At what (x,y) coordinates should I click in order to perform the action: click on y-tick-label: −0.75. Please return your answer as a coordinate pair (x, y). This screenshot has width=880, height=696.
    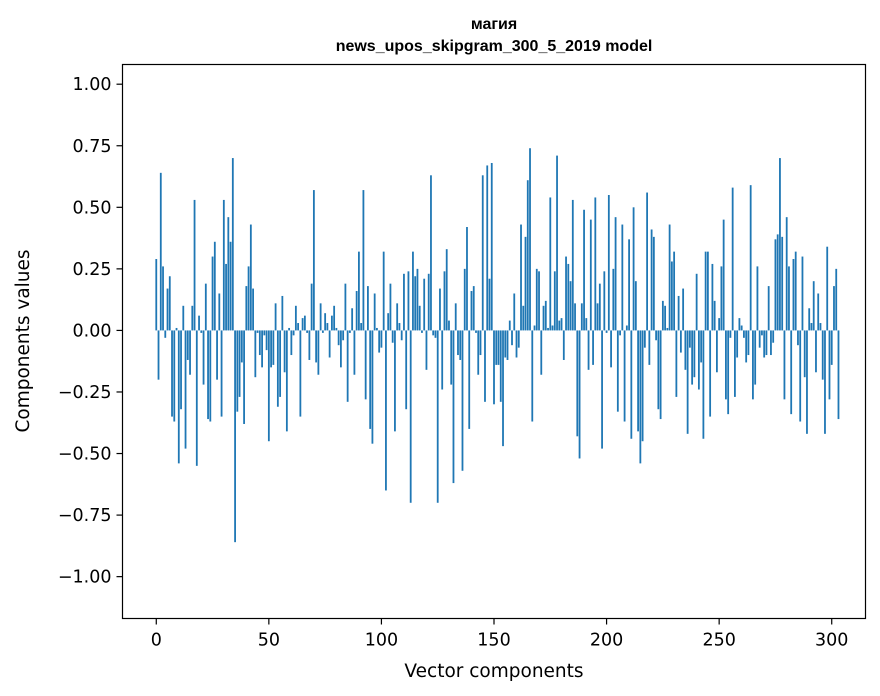
    Looking at the image, I should click on (85, 516).